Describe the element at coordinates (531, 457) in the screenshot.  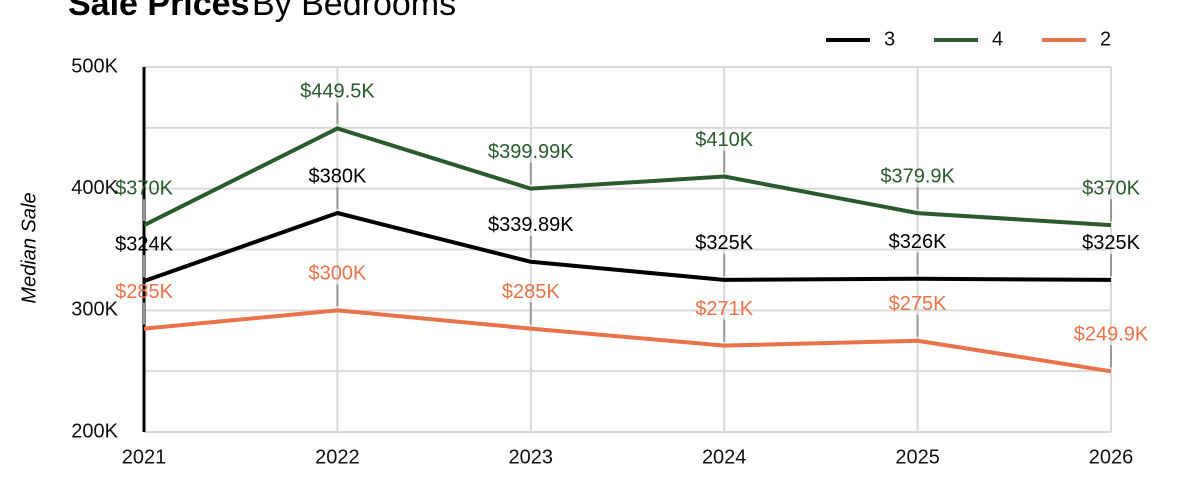
I see `x-tick-label: 2023` at that location.